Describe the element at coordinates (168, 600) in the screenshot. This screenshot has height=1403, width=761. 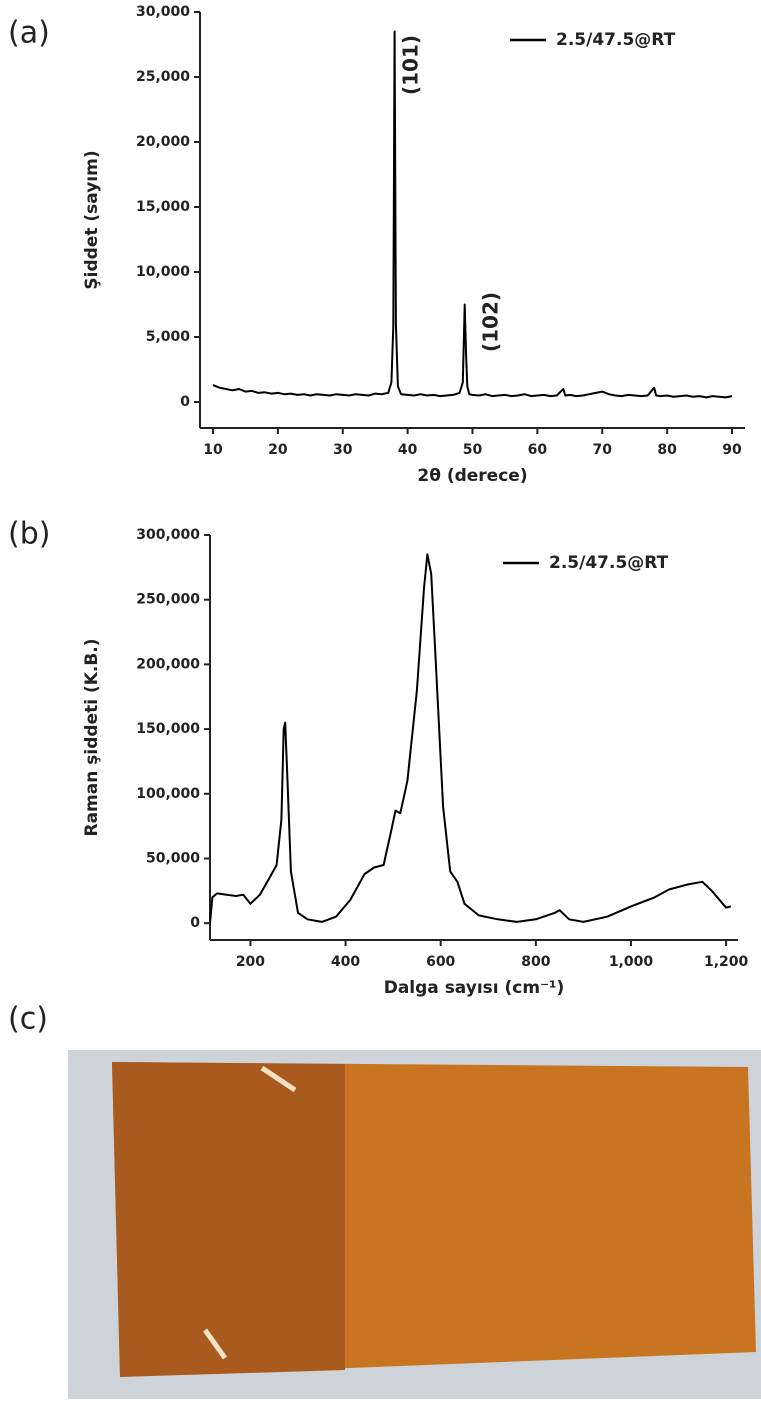
I see `y-tick-label: 250,000` at that location.